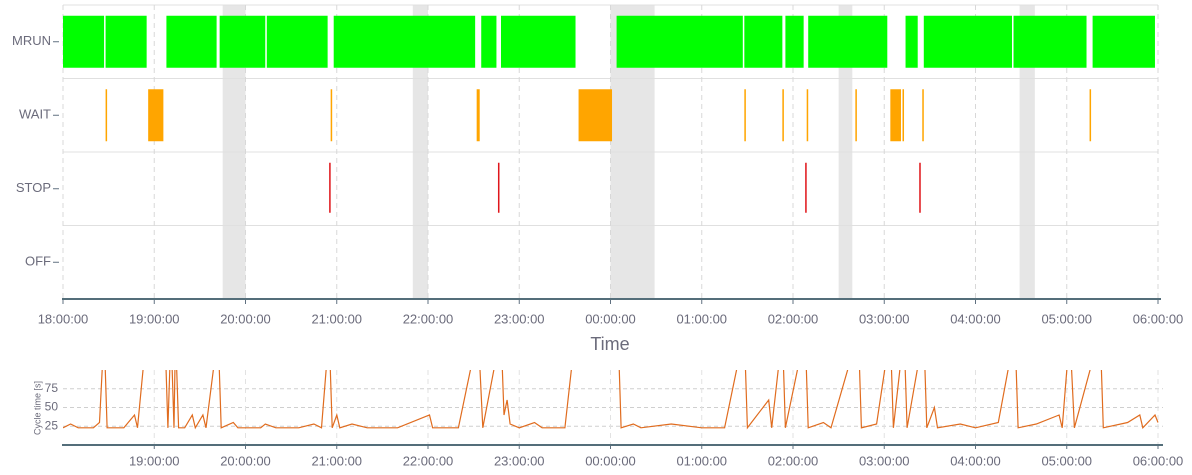  What do you see at coordinates (37, 408) in the screenshot?
I see `y-axis-title: Cycle time [s]` at bounding box center [37, 408].